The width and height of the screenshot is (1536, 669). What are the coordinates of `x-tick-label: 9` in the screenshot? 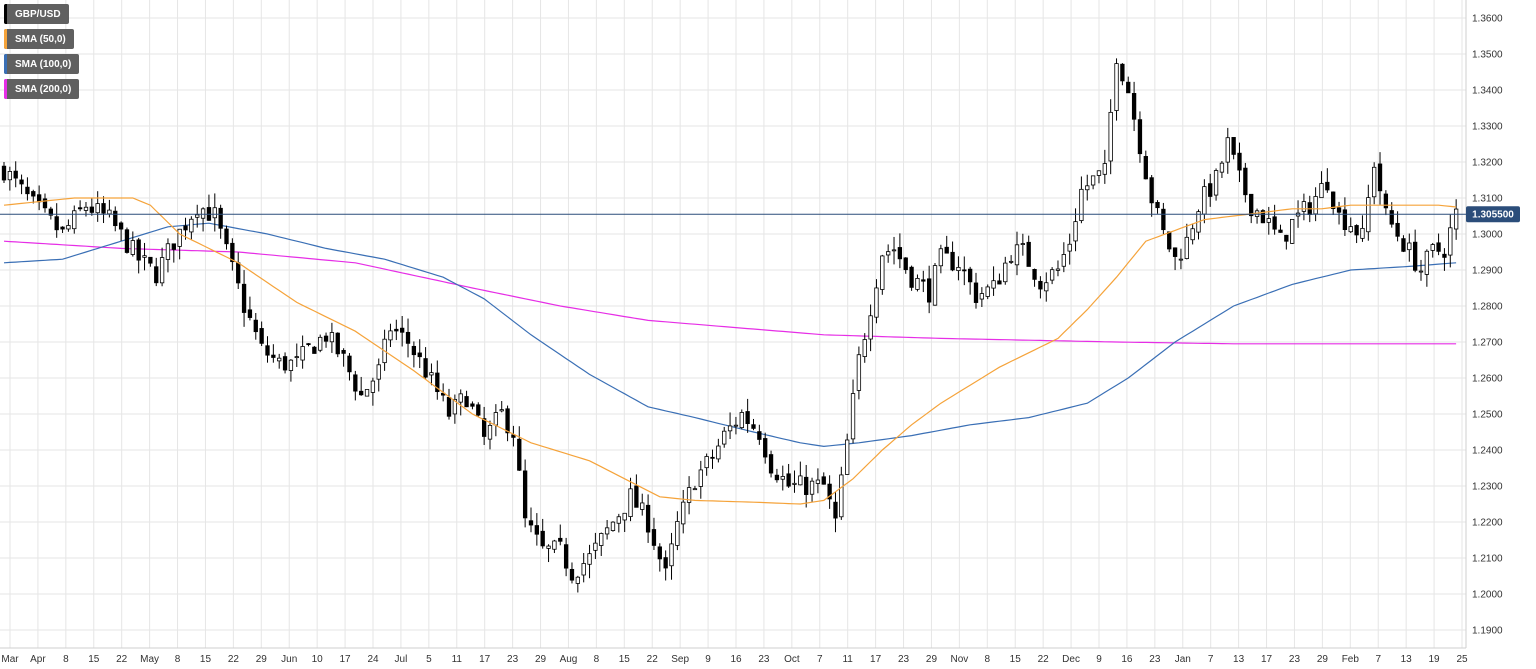 It's located at (708, 659).